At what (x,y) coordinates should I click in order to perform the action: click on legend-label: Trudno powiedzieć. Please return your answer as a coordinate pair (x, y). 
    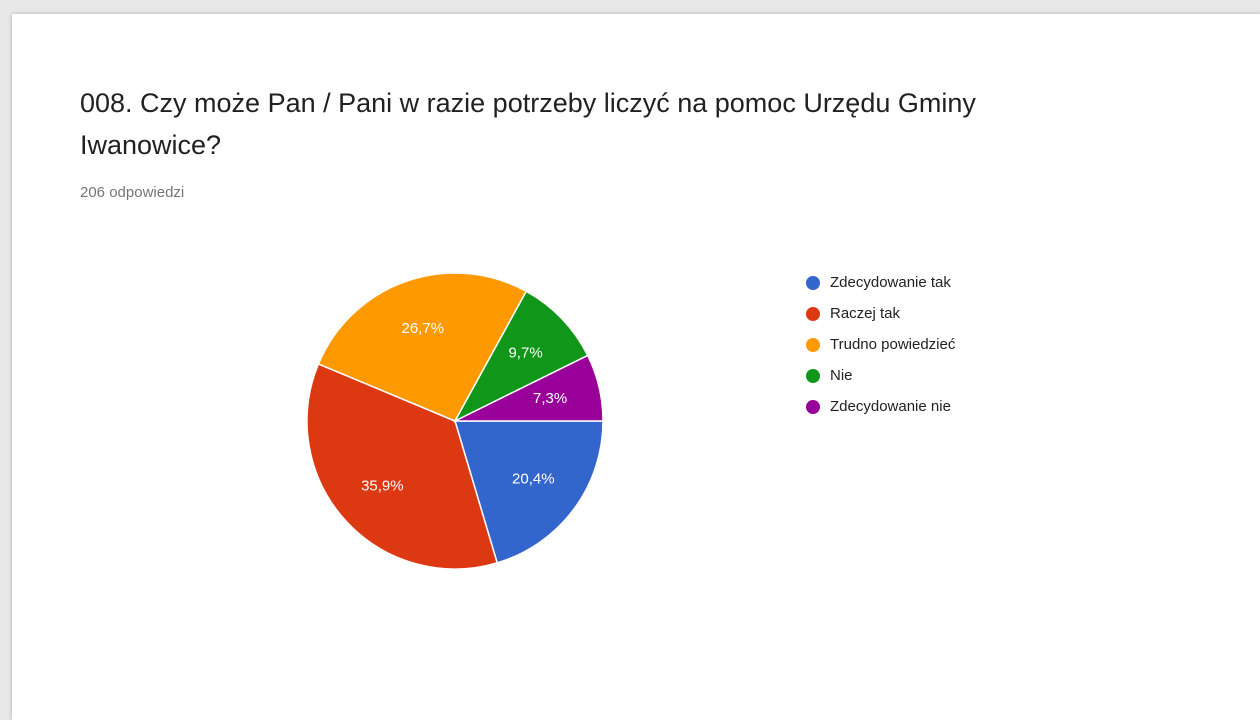
    Looking at the image, I should click on (893, 344).